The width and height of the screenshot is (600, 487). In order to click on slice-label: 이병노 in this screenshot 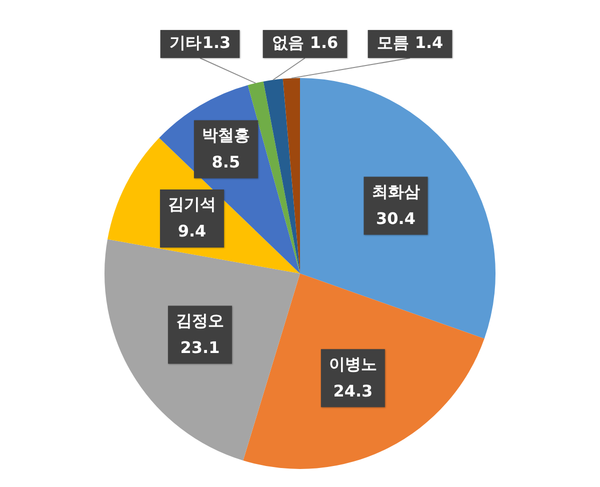, I will do `click(352, 364)`.